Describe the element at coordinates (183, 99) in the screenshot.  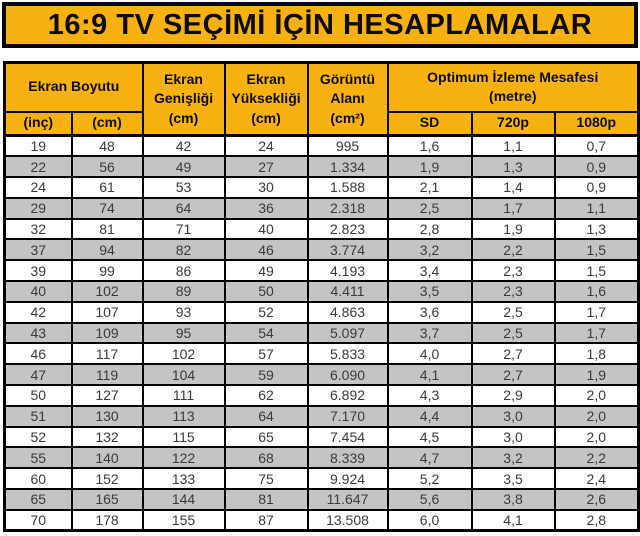
I see `col-header-ekran-genisligi: Ekran Genişliği (cm)` at that location.